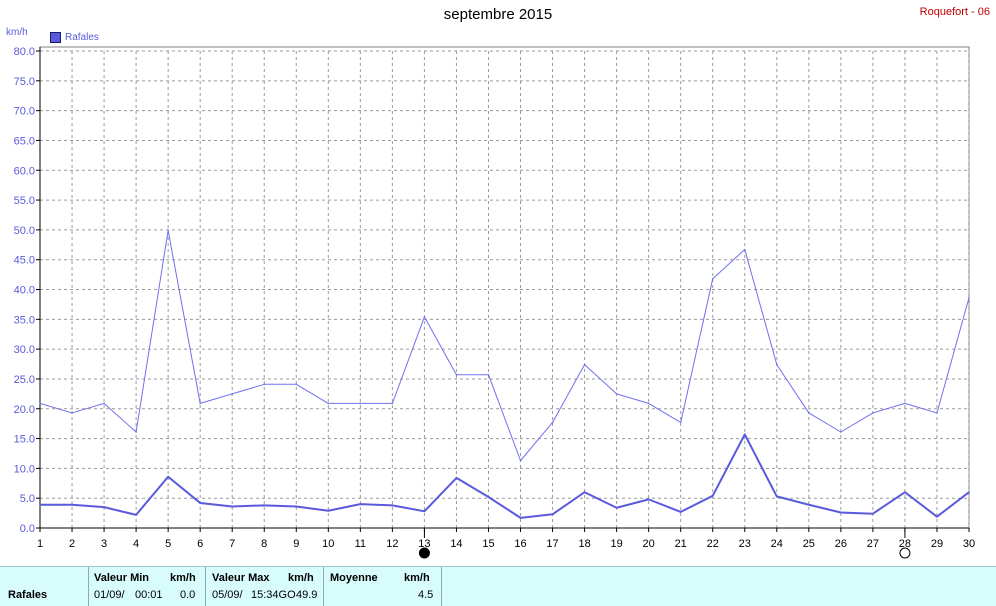  Describe the element at coordinates (17, 32) in the screenshot. I see `y-axis-unit: km/h` at that location.